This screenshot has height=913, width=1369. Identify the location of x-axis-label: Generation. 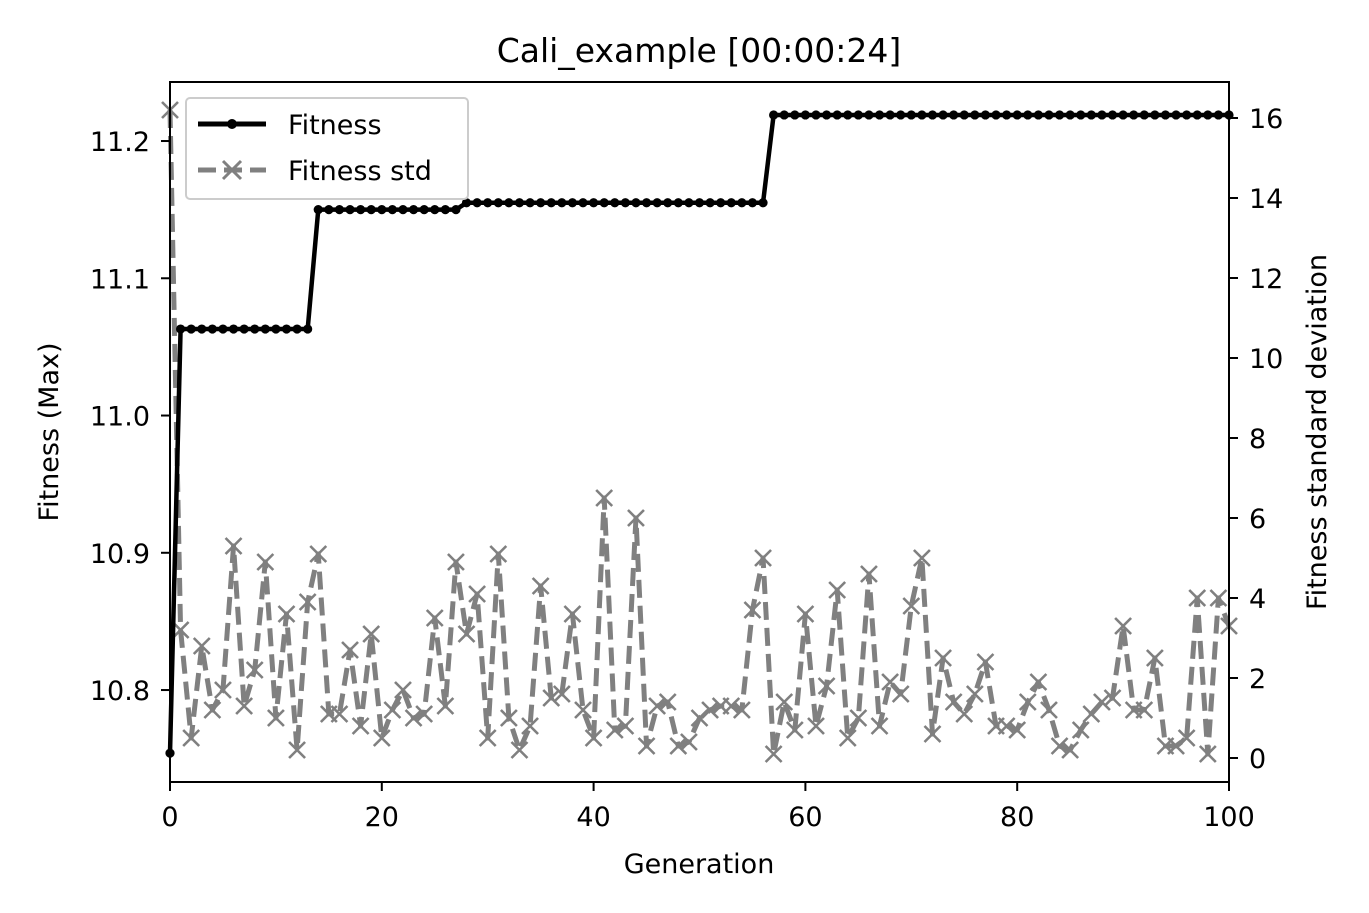
(699, 864).